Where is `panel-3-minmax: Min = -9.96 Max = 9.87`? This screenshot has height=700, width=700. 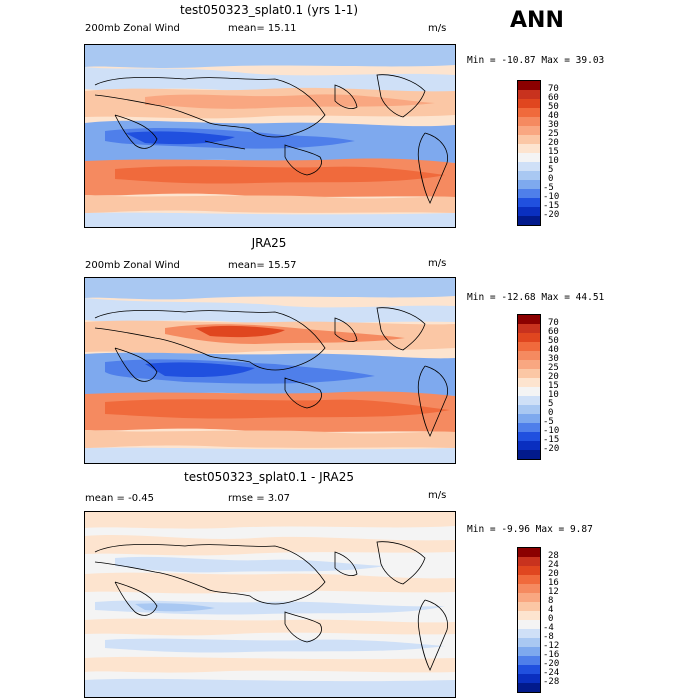 panel-3-minmax: Min = -9.96 Max = 9.87 is located at coordinates (530, 529).